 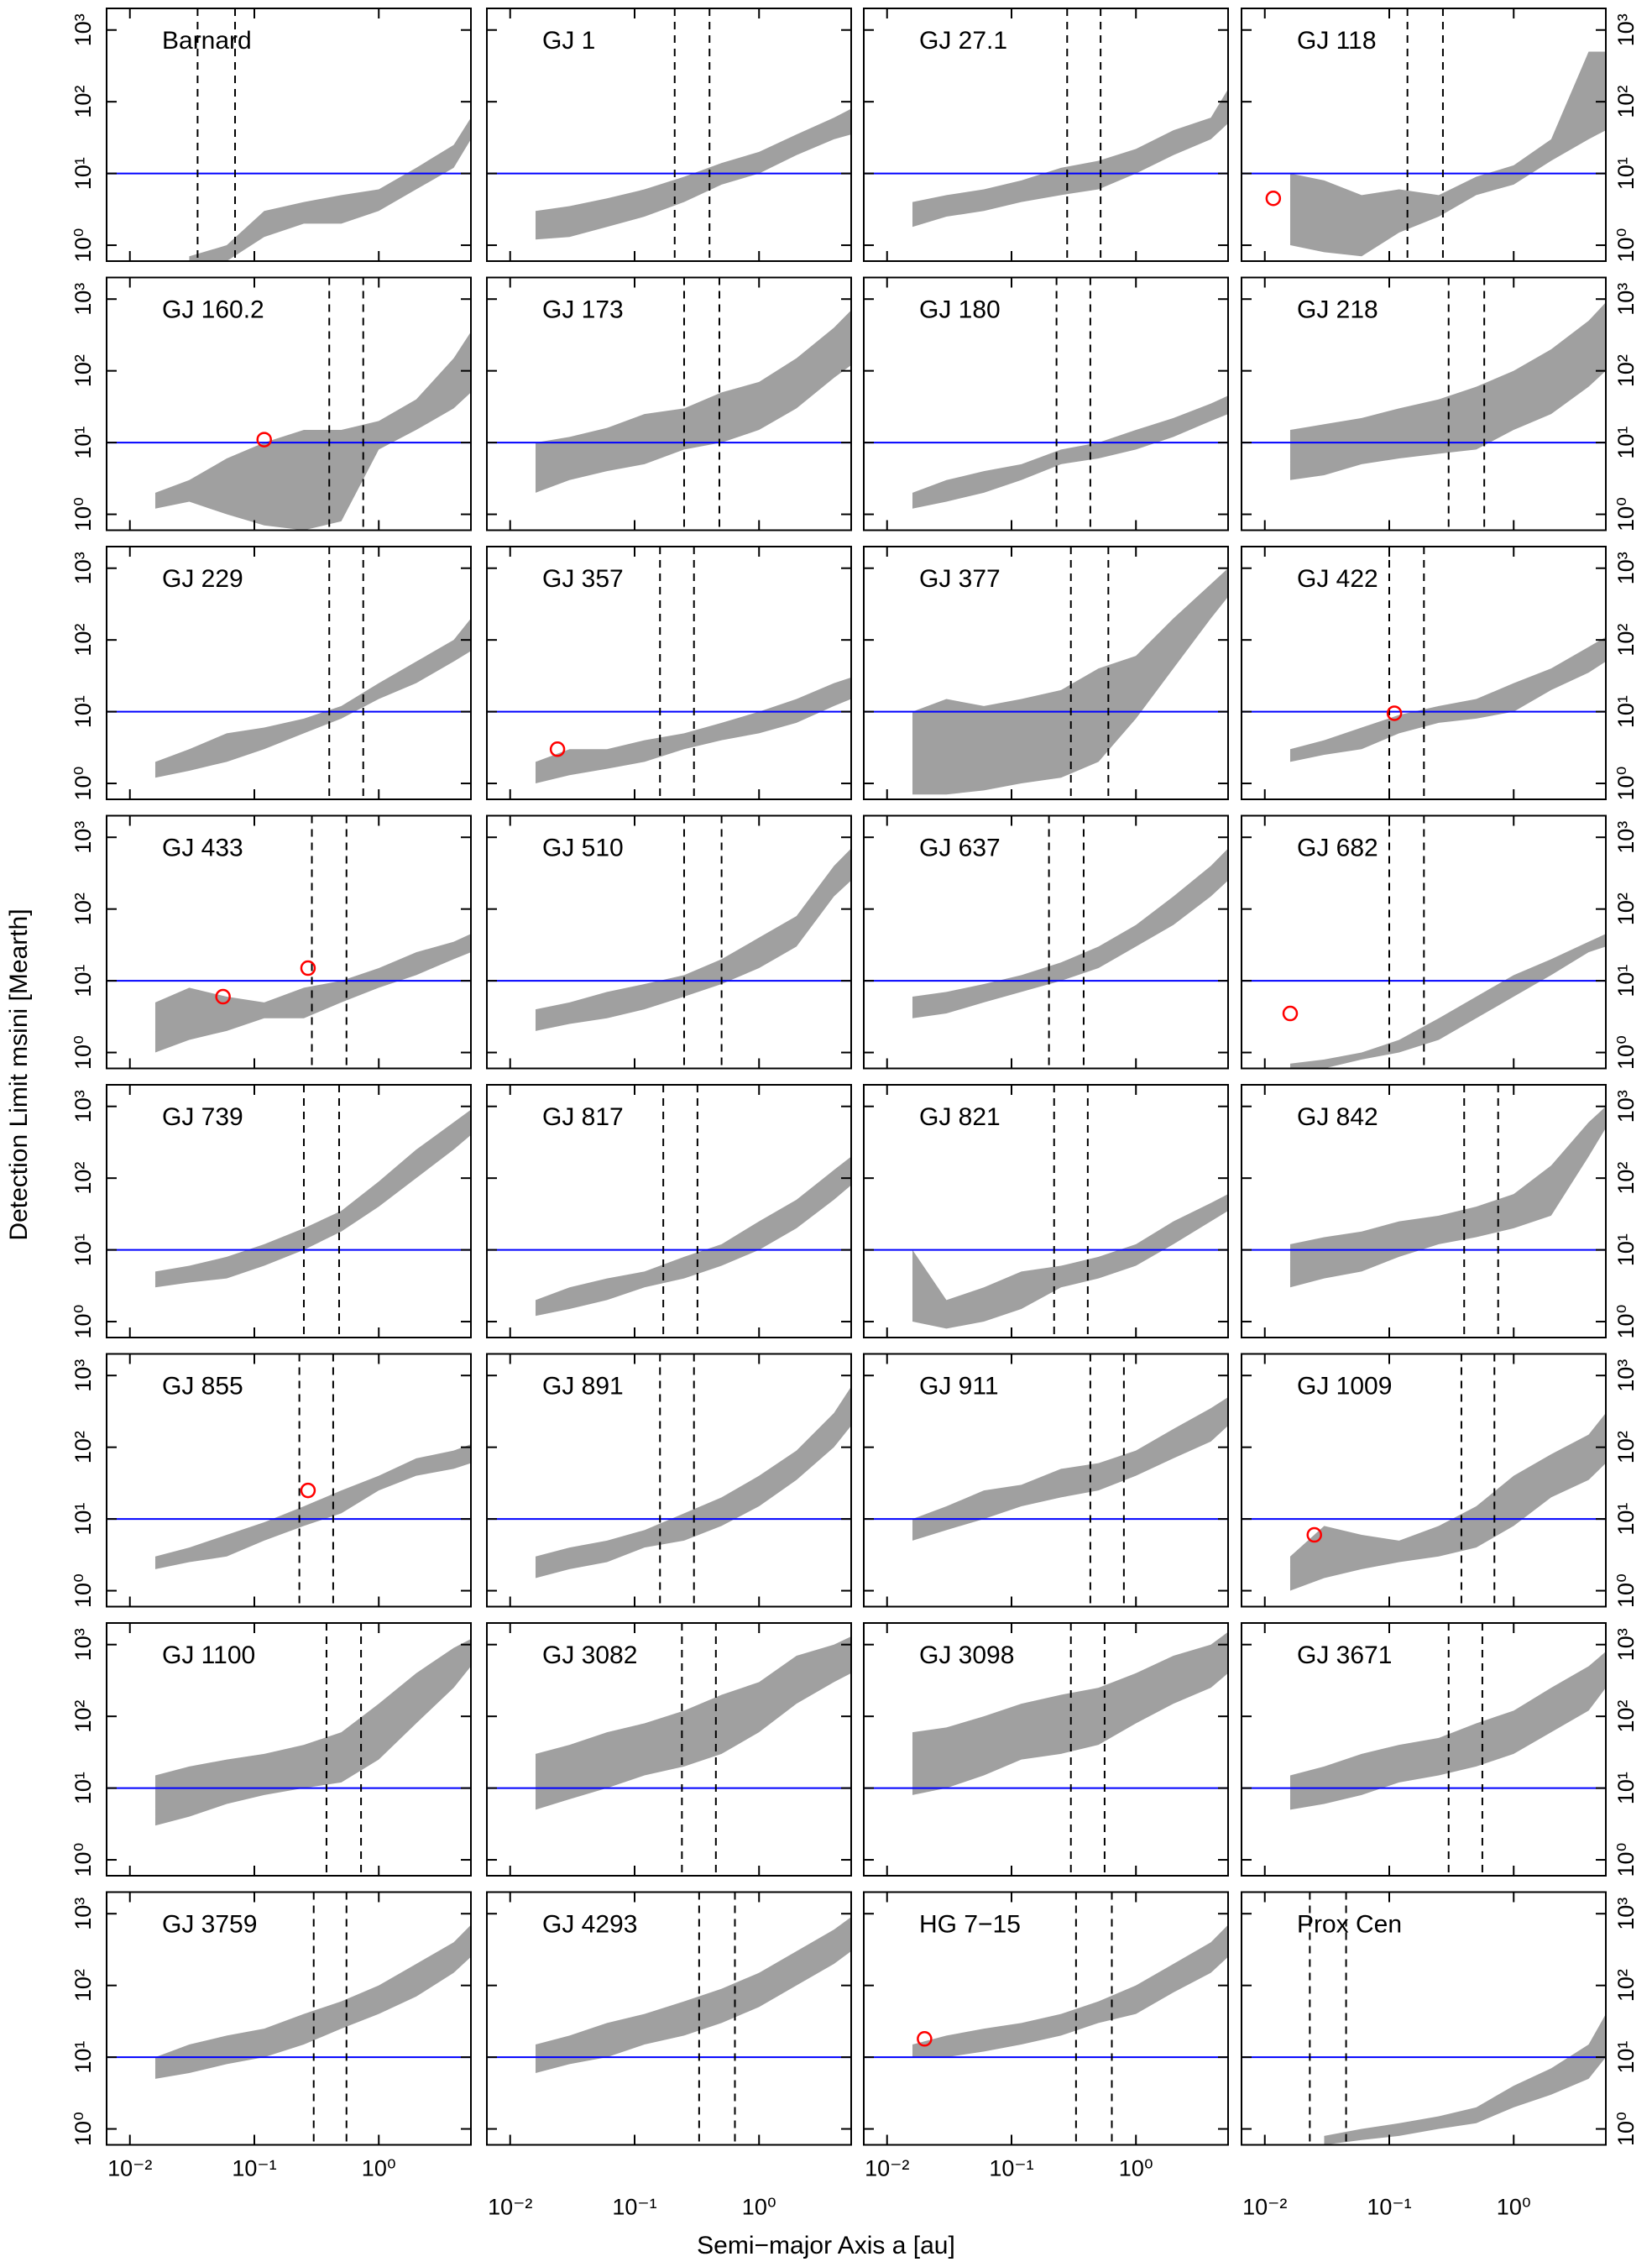 What do you see at coordinates (960, 579) in the screenshot?
I see `panel-title: GJ 377` at bounding box center [960, 579].